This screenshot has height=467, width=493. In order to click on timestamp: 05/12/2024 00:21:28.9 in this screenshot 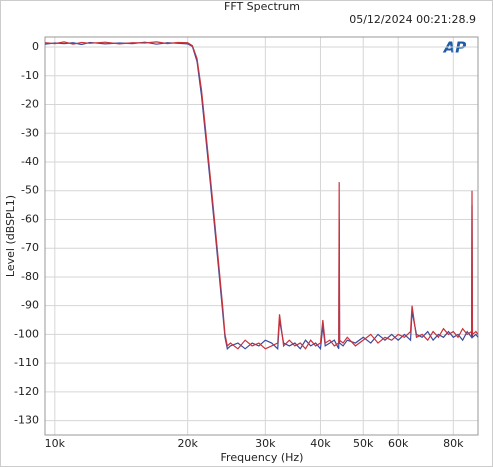, I will do `click(412, 19)`.